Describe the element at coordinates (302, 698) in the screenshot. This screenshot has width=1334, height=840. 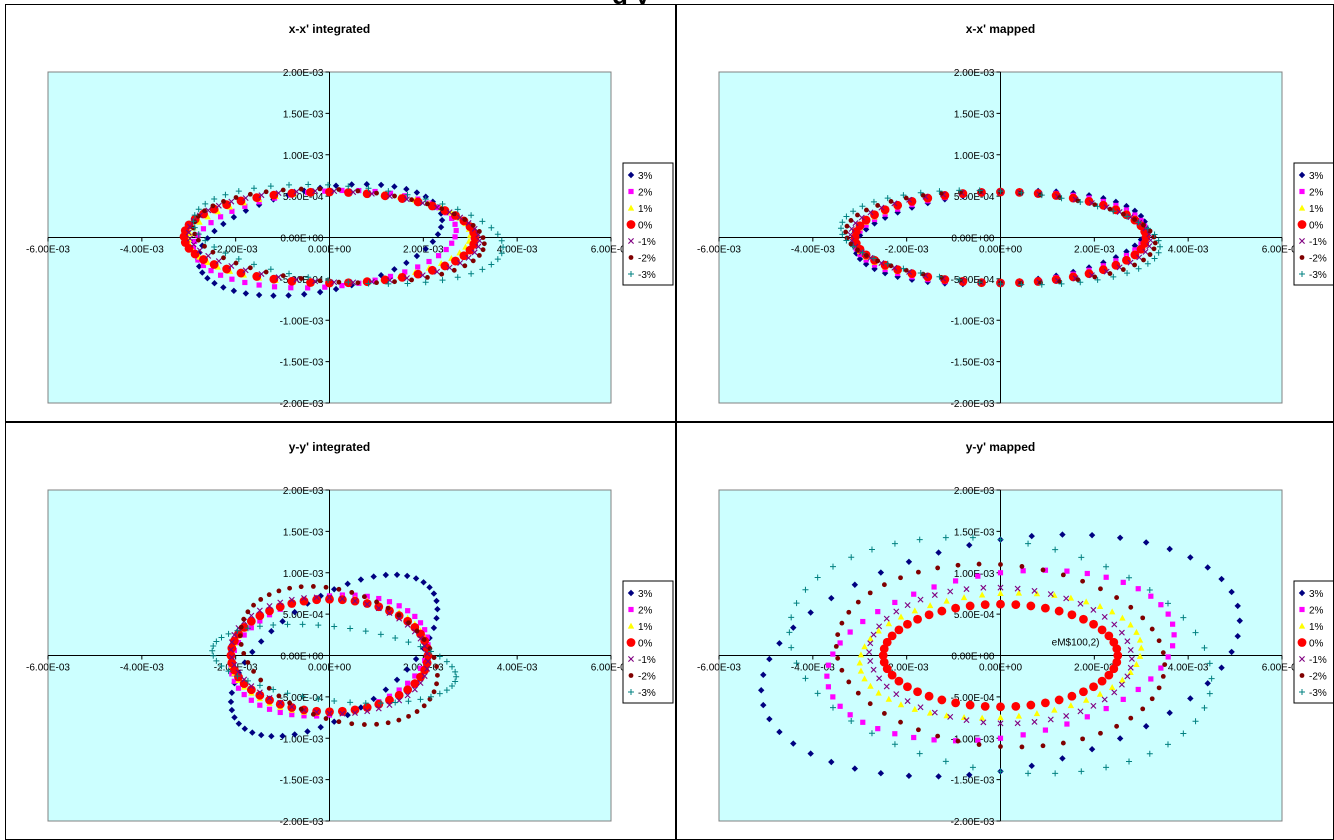
I see `y-tick-label: -5.00E-04` at that location.